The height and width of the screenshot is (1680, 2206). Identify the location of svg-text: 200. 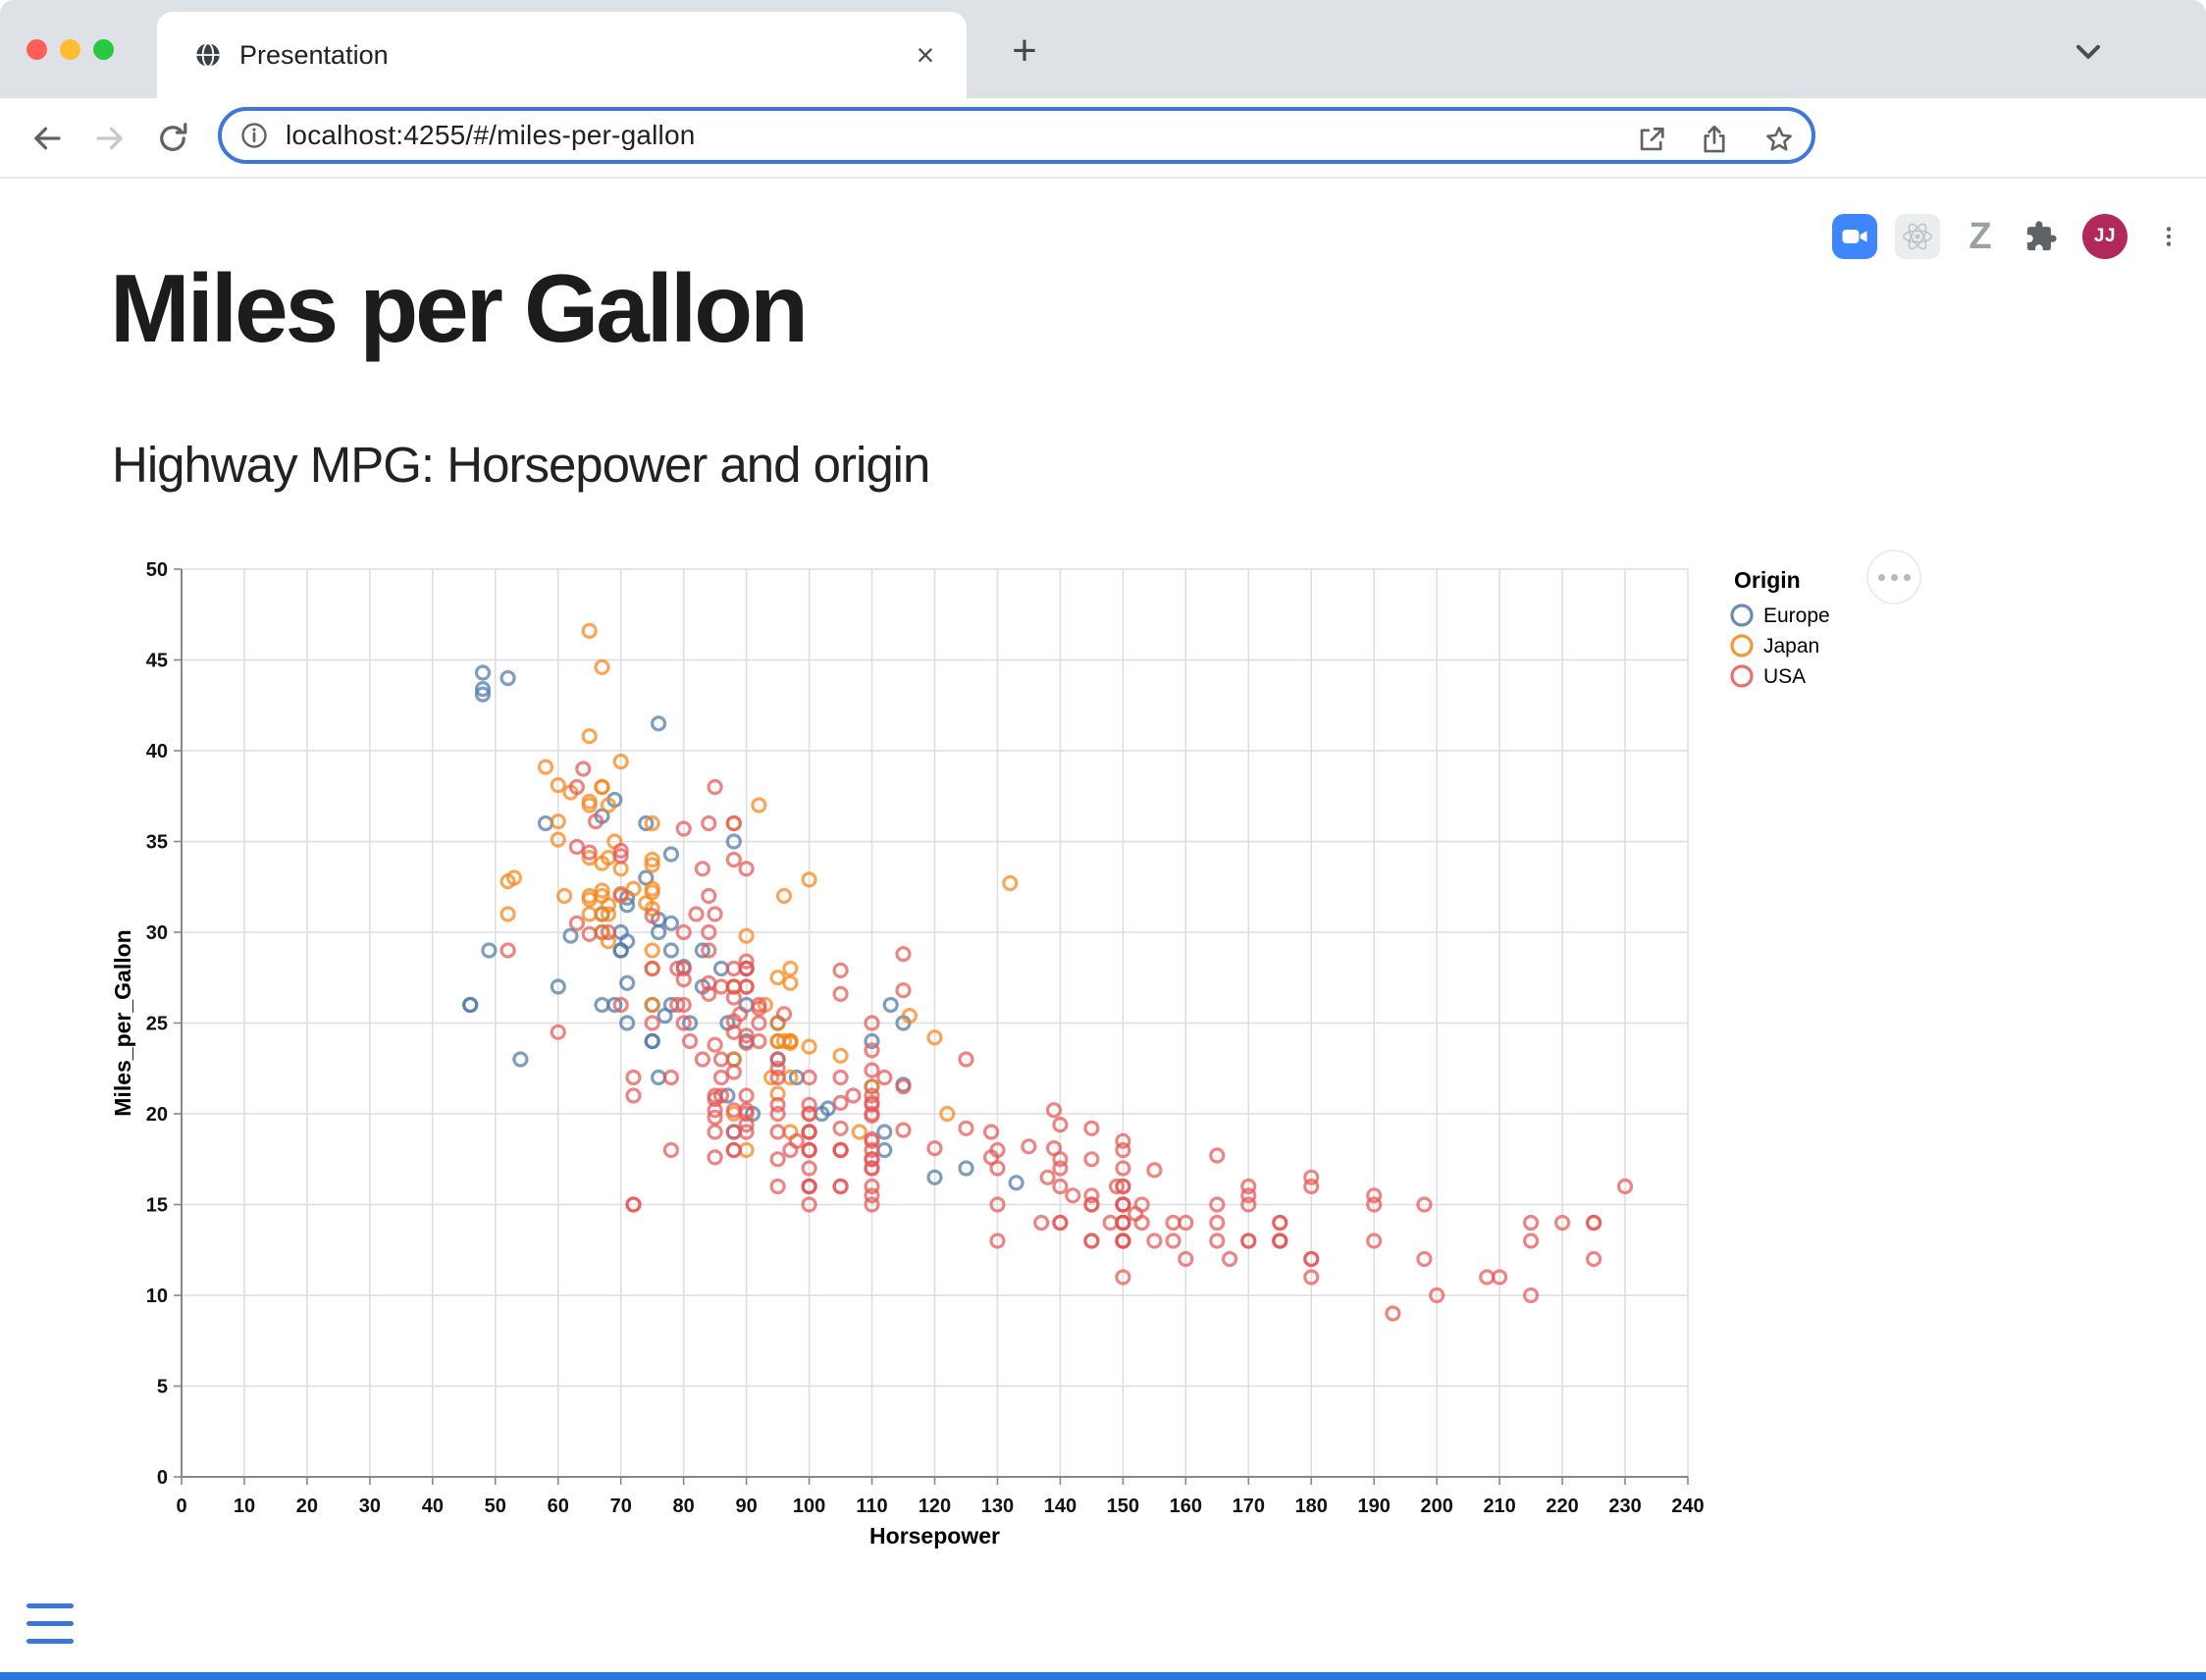
(1436, 1506).